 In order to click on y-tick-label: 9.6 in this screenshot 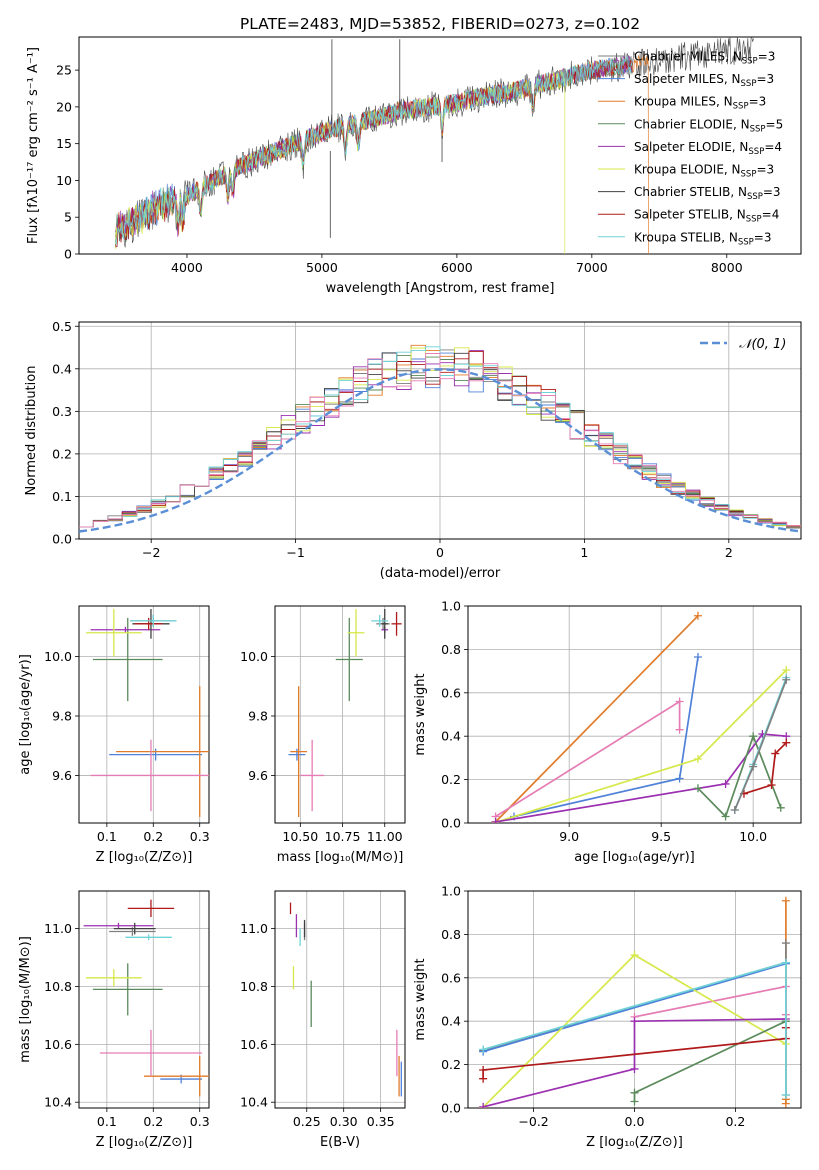, I will do `click(62, 775)`.